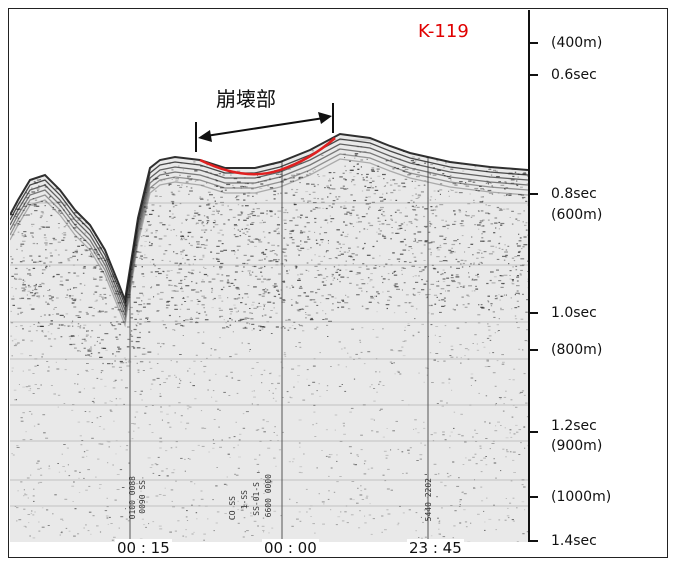  I want to click on scale-label-depth: (600m), so click(577, 215).